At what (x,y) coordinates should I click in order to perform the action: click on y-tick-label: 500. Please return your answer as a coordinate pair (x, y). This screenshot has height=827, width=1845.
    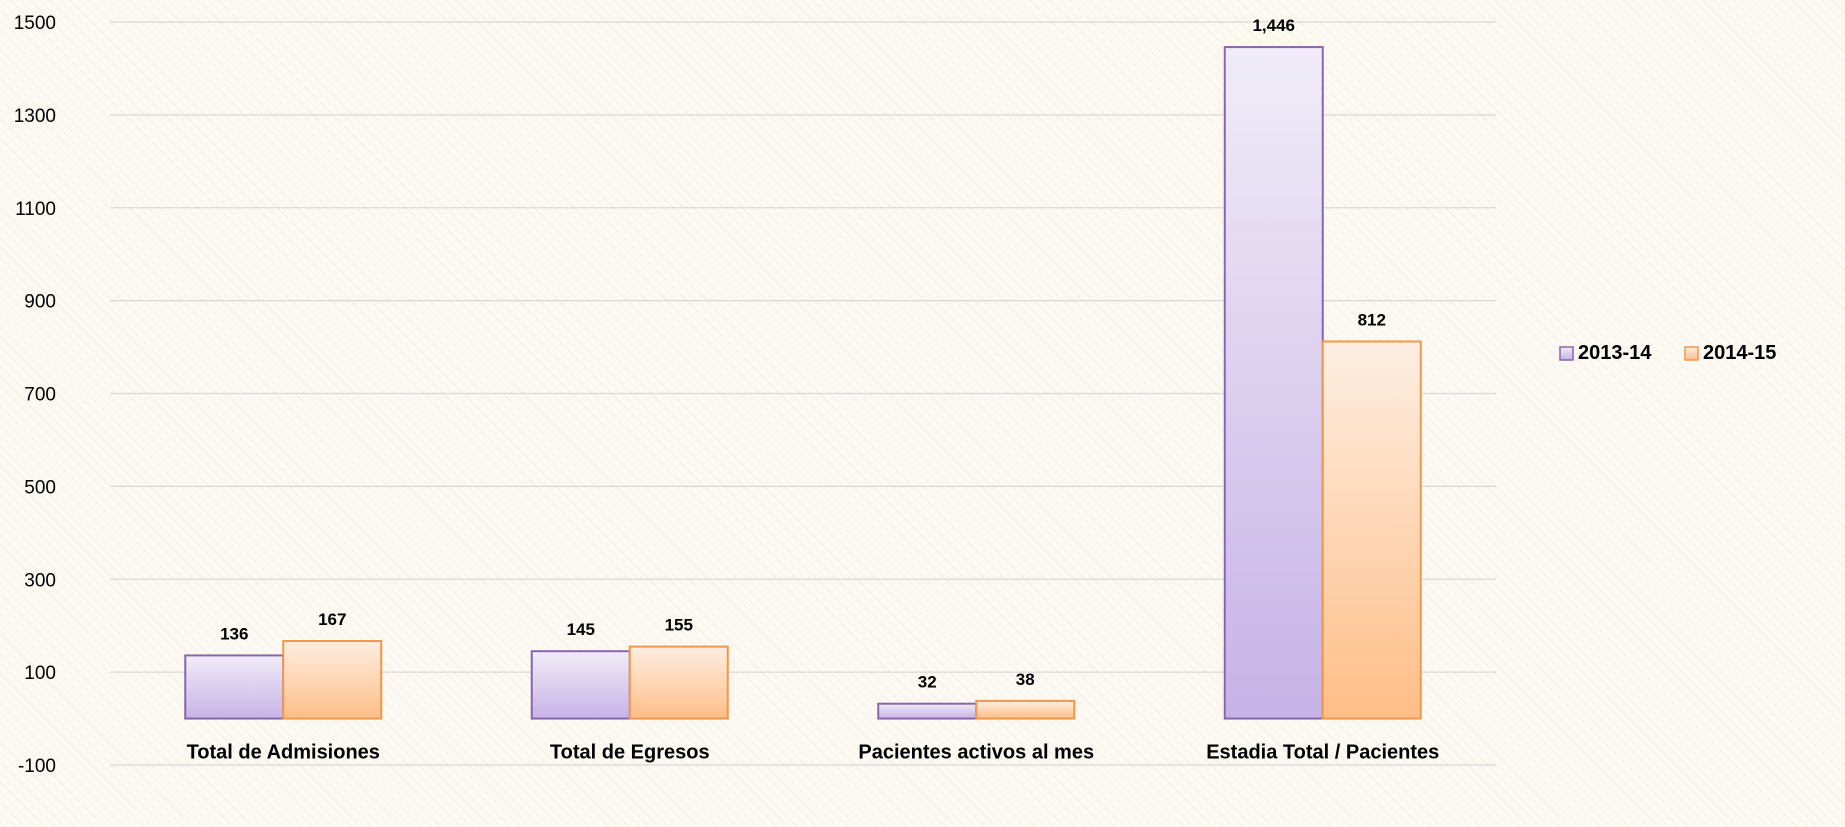
    Looking at the image, I should click on (40, 487).